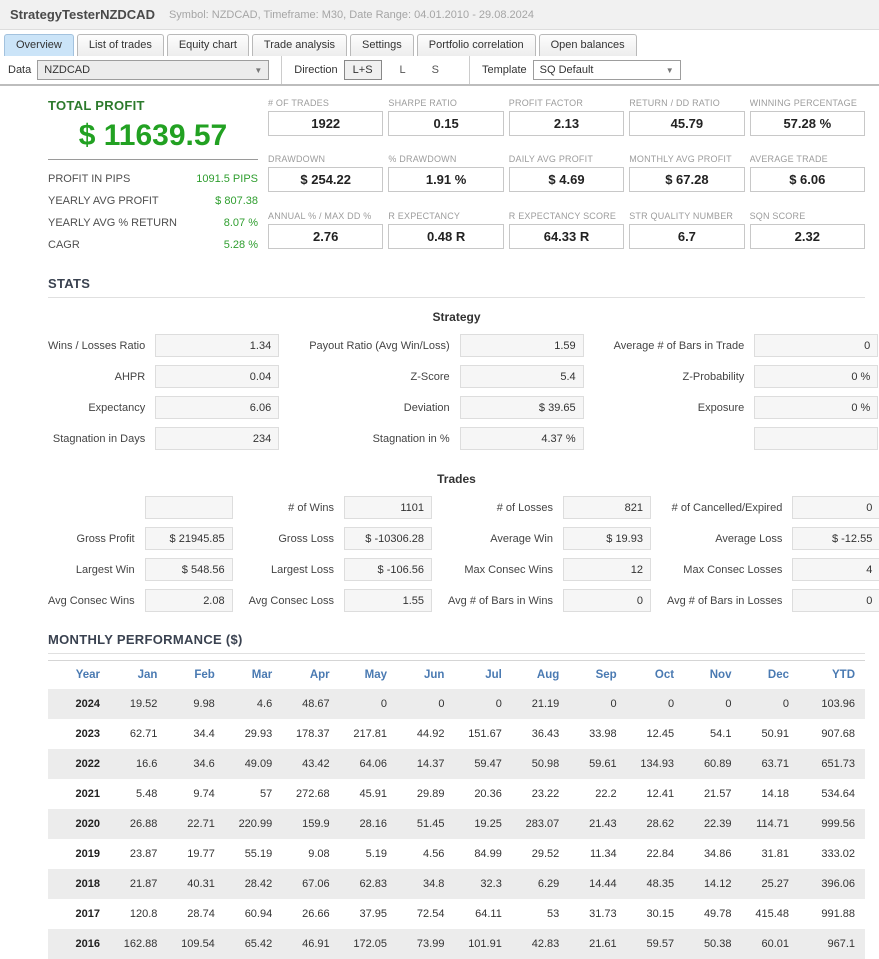 This screenshot has height=959, width=879. Describe the element at coordinates (488, 794) in the screenshot. I see `monthly-value: 20.36` at that location.